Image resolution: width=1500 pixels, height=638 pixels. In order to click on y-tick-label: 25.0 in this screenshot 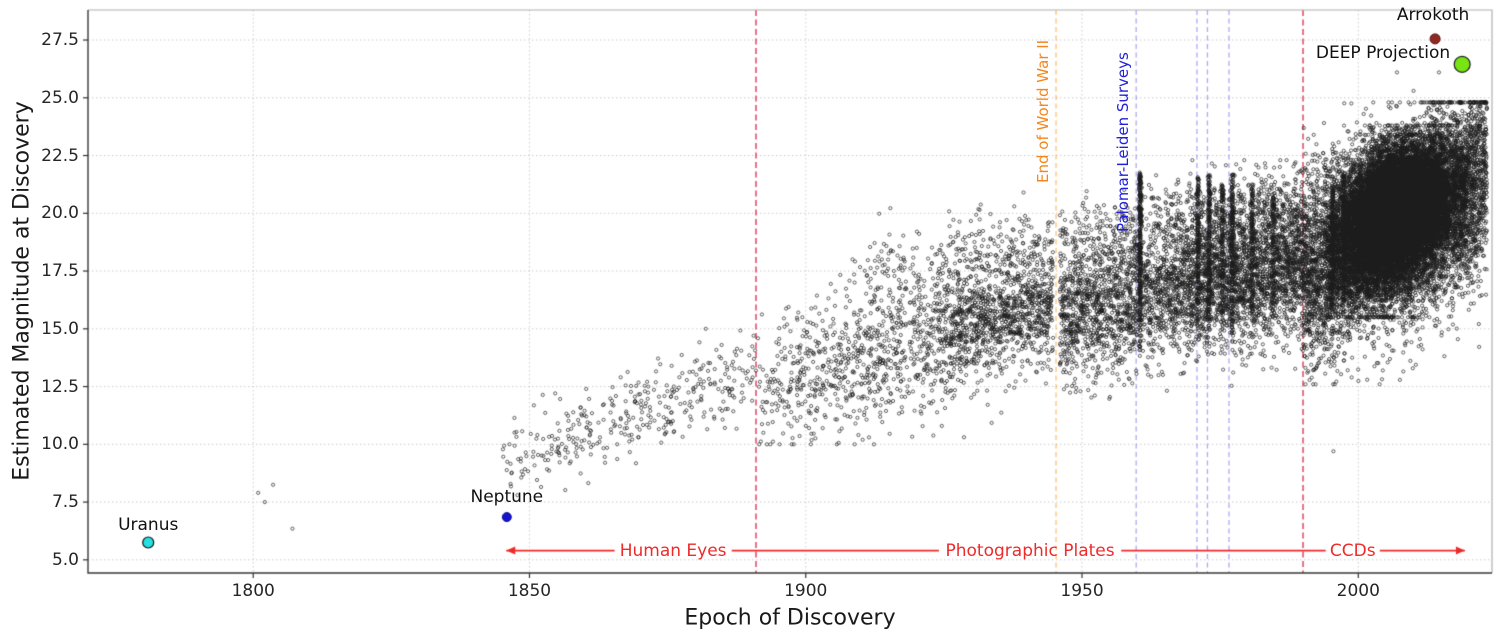, I will do `click(60, 97)`.